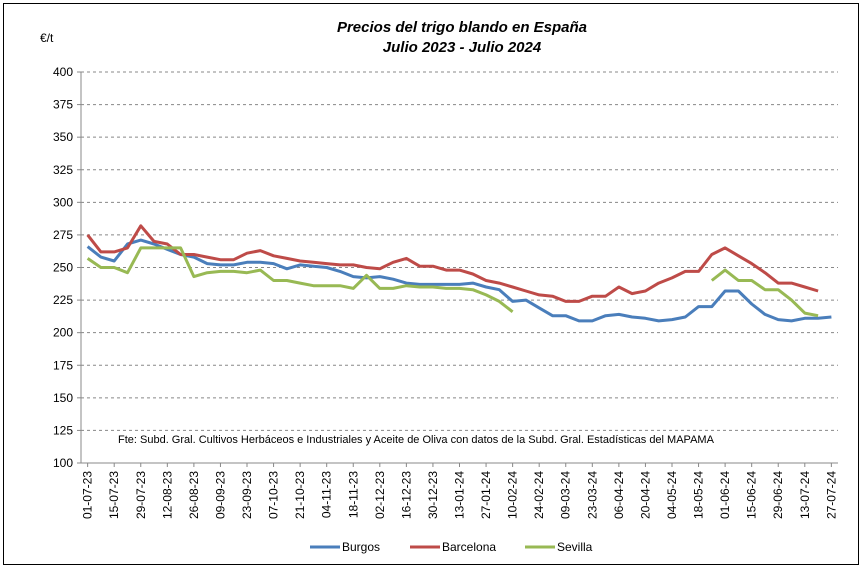  I want to click on x-tick-label: 18-11-23, so click(353, 494).